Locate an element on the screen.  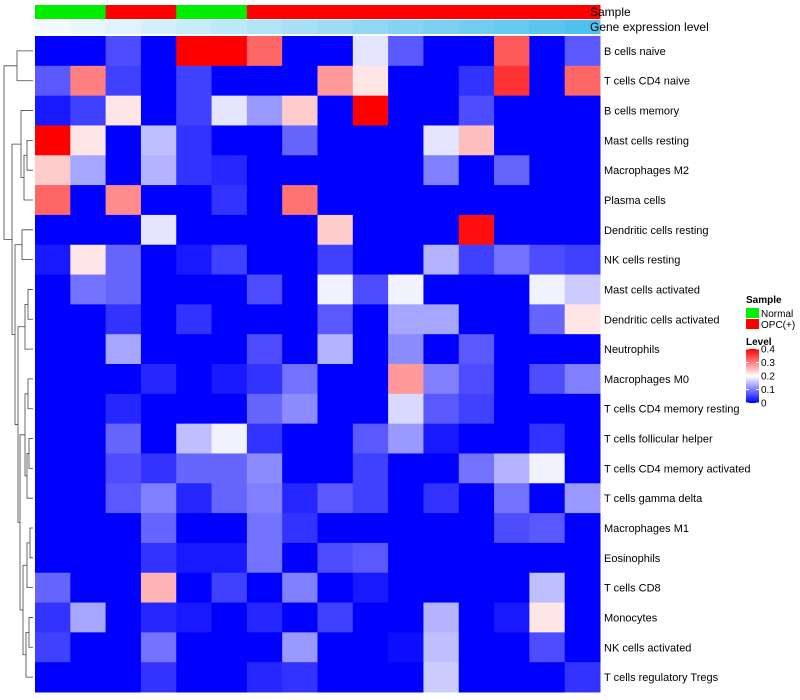
row-label: Monocytes is located at coordinates (631, 618).